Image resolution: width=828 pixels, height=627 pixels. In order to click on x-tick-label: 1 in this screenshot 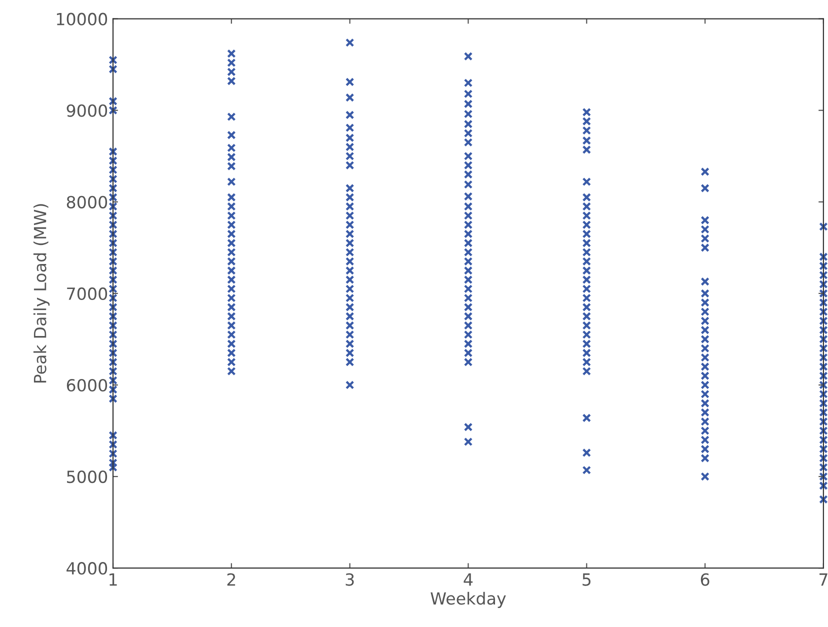, I will do `click(113, 579)`.